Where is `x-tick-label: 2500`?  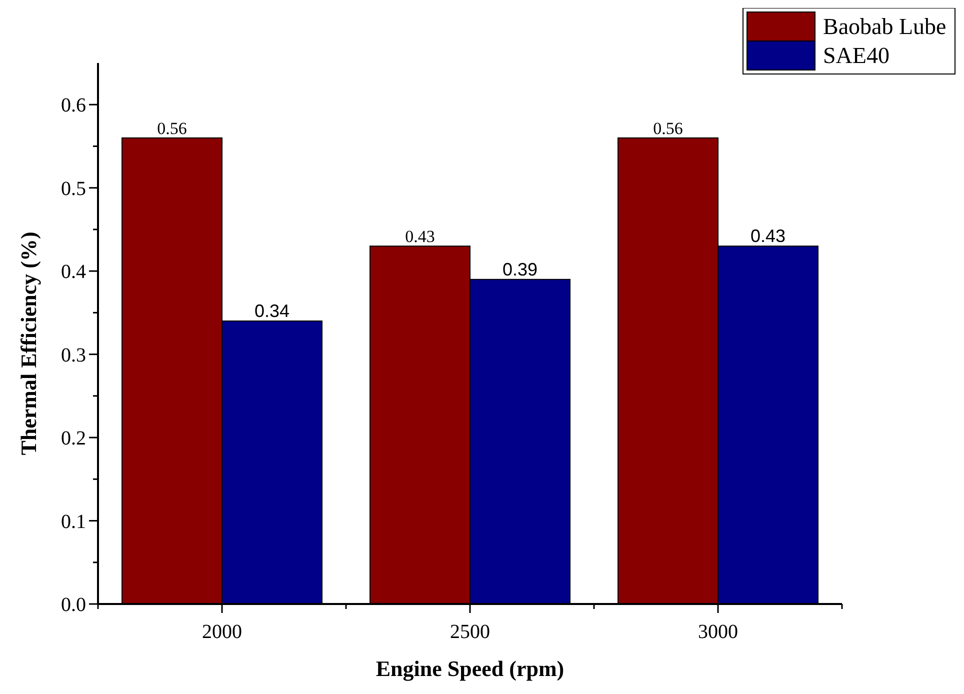 x-tick-label: 2500 is located at coordinates (470, 632).